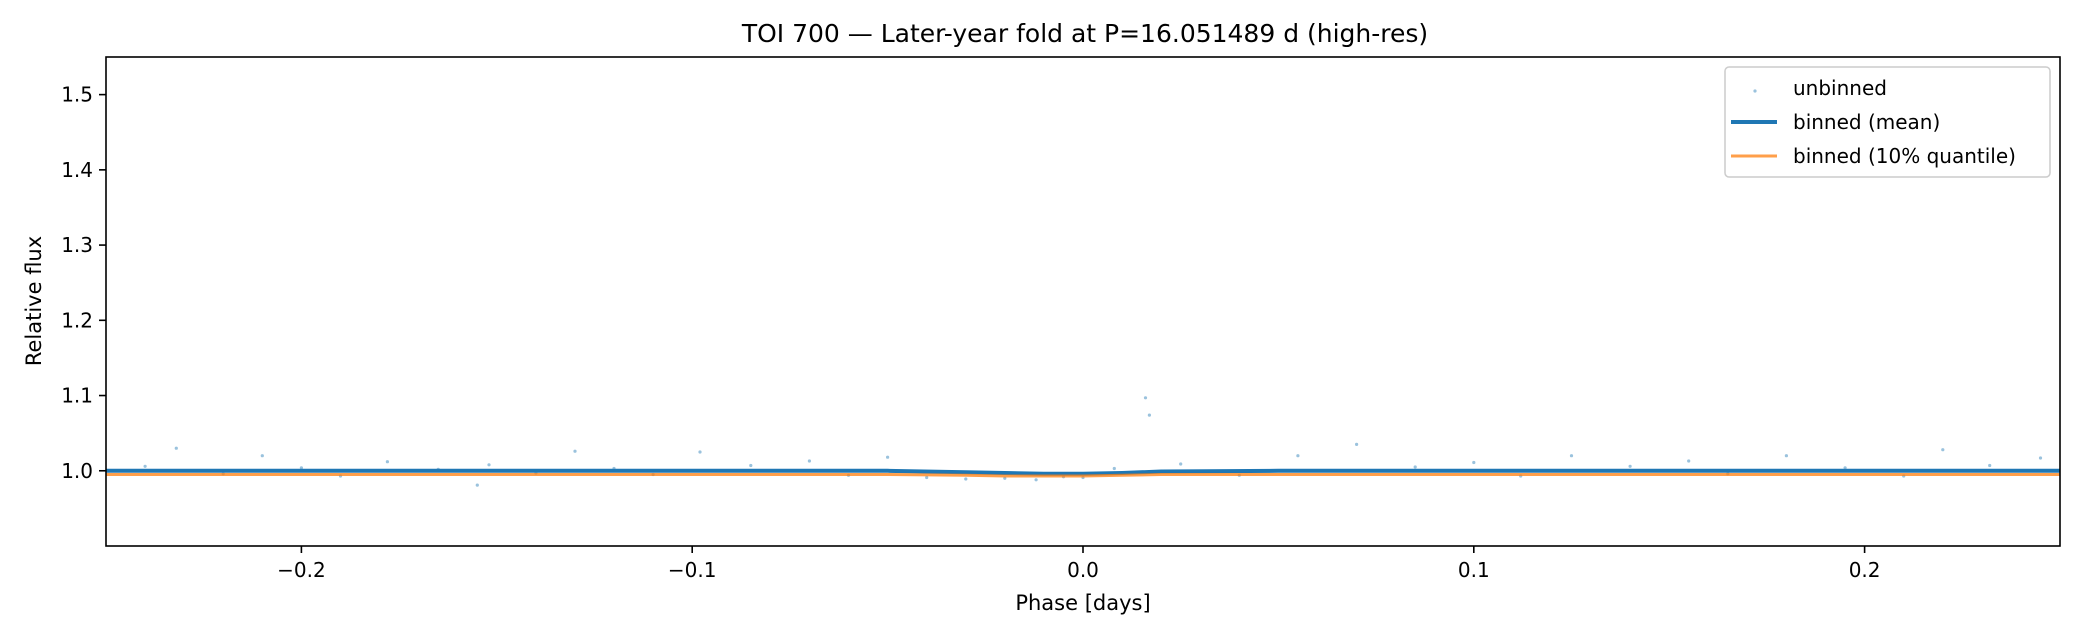 The height and width of the screenshot is (640, 2080). Describe the element at coordinates (1866, 122) in the screenshot. I see `legend-label: binned (mean)` at that location.